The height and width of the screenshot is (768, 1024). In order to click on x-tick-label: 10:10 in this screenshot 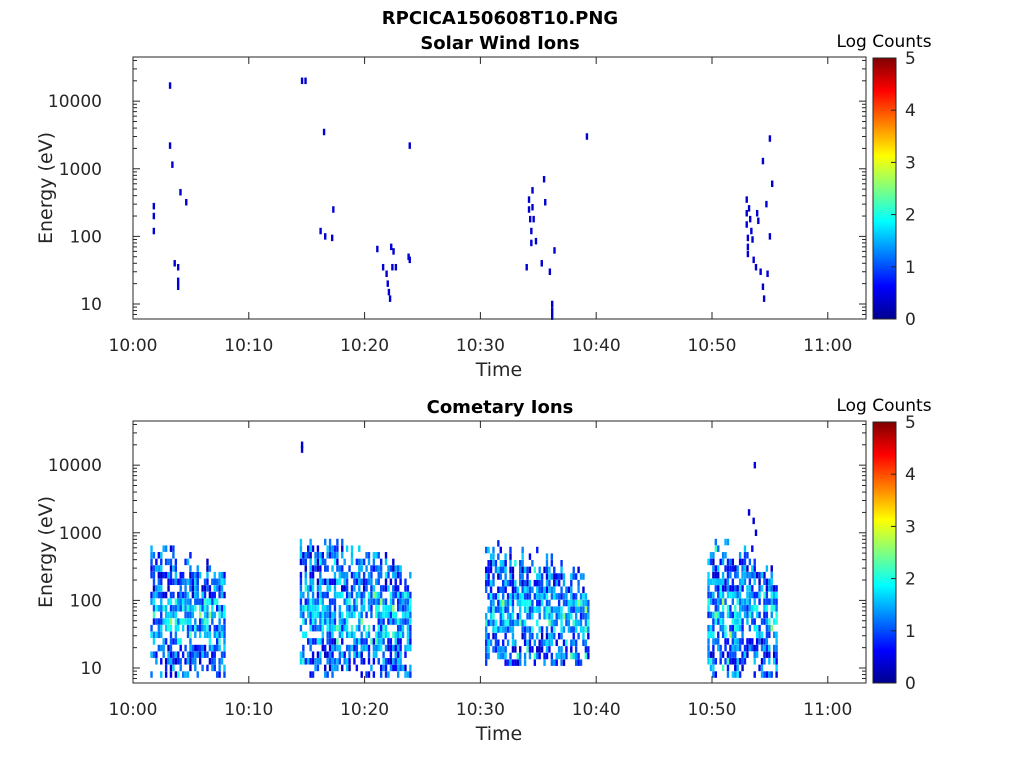, I will do `click(248, 710)`.